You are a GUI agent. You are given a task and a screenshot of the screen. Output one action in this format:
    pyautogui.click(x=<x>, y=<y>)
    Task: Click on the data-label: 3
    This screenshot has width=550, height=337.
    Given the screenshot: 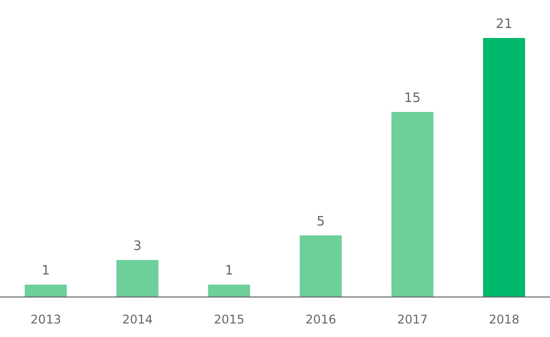 What is the action you would take?
    pyautogui.click(x=137, y=246)
    